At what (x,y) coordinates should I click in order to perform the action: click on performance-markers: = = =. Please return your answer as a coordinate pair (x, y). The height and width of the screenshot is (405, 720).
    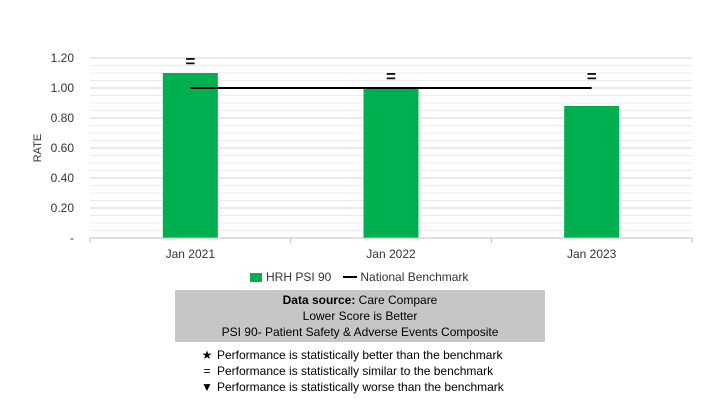
    Looking at the image, I should click on (390, 69).